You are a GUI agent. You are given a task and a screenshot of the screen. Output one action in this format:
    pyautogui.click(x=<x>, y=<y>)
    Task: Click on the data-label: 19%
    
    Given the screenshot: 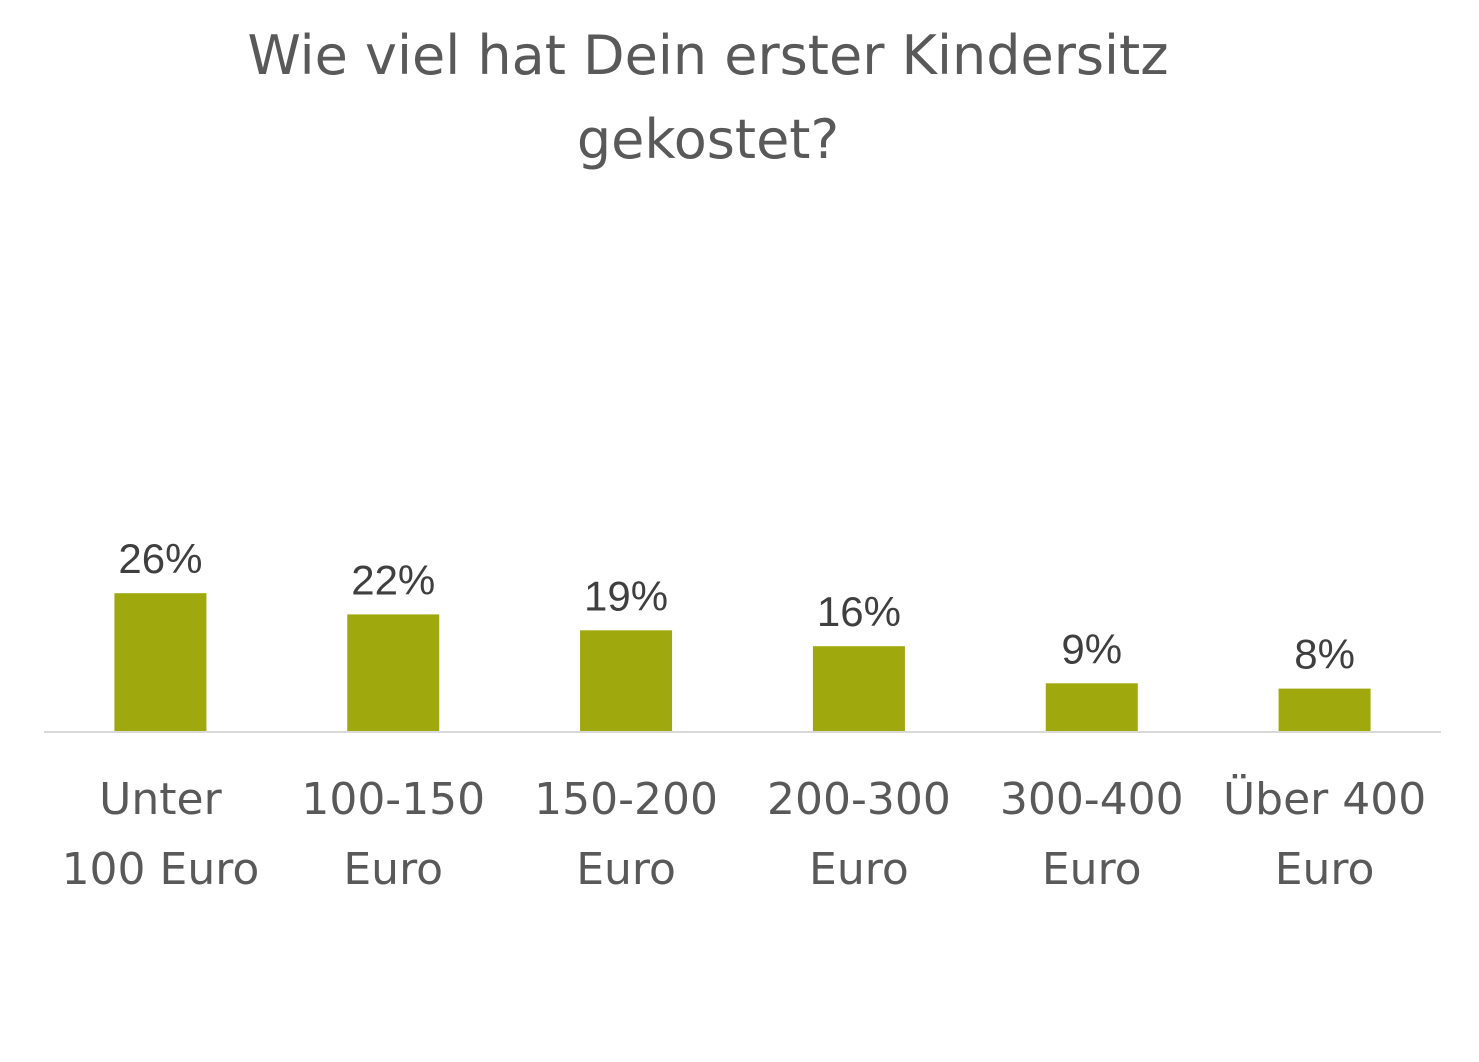 What is the action you would take?
    pyautogui.click(x=626, y=595)
    